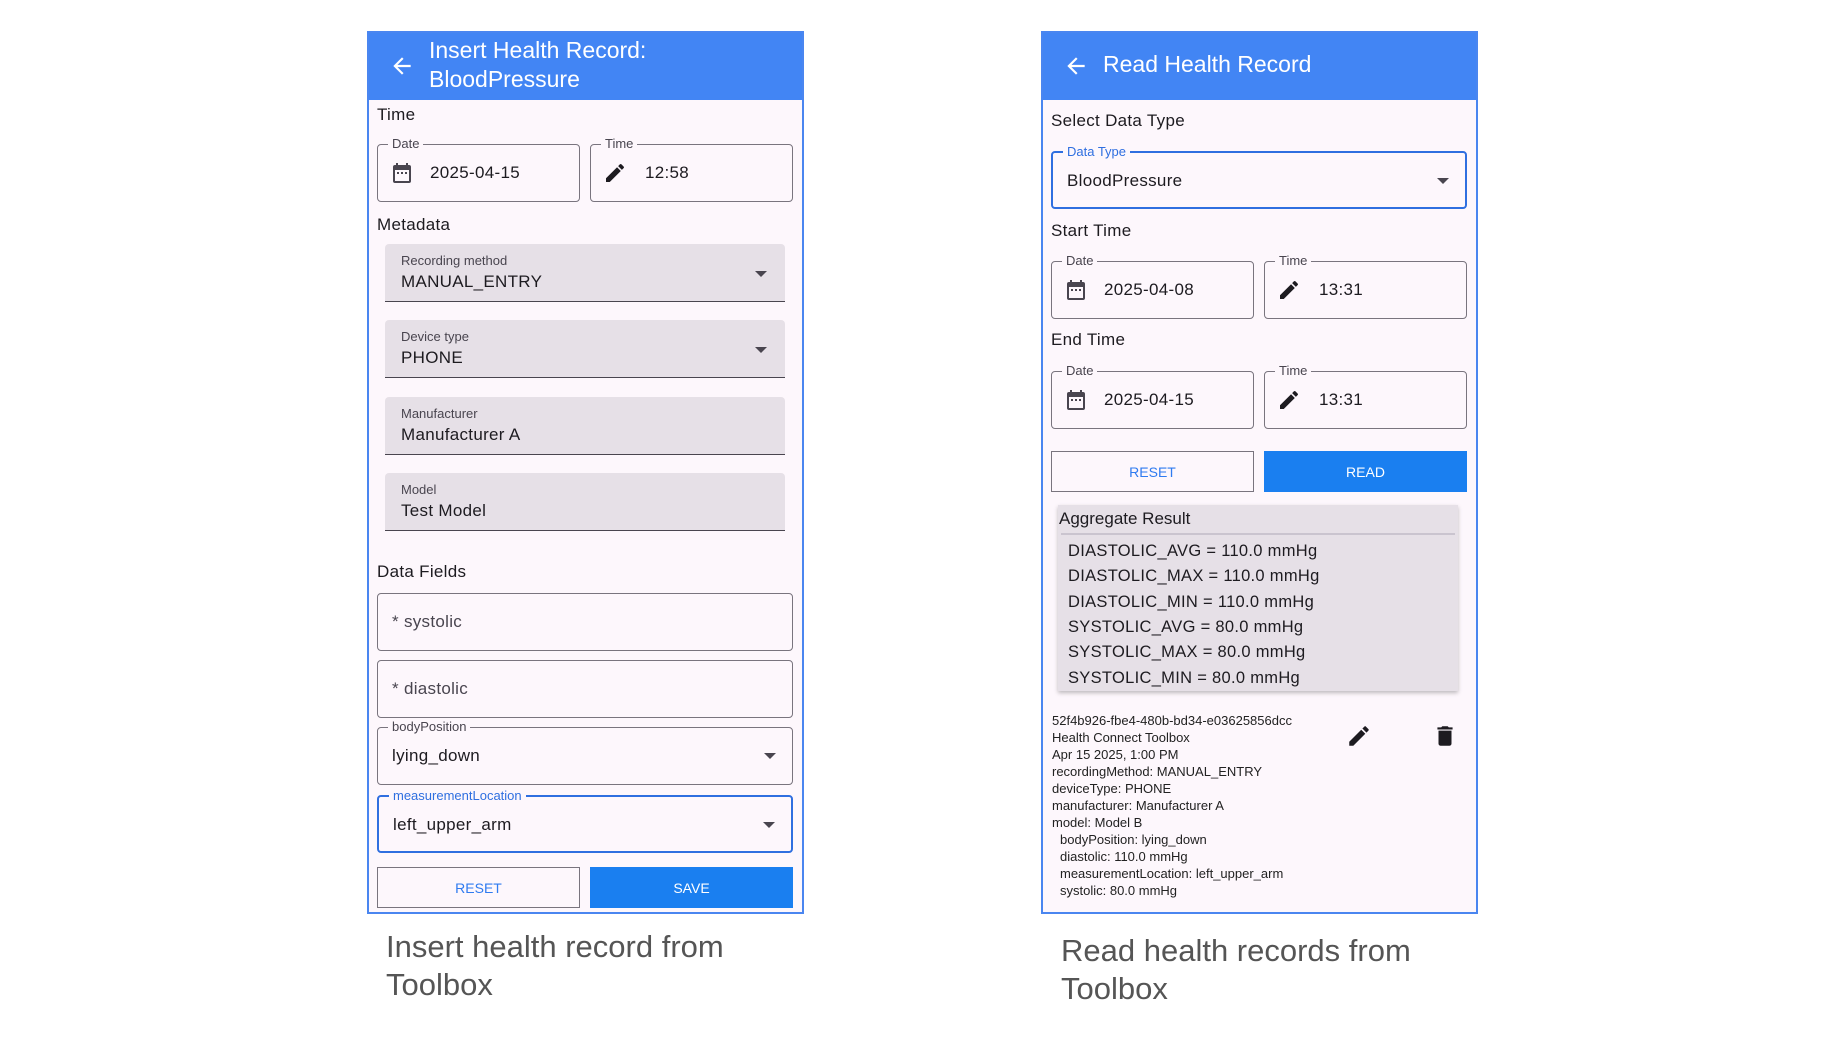 Image resolution: width=1844 pixels, height=1037 pixels. Describe the element at coordinates (667, 172) in the screenshot. I see `time-value: 12:58` at that location.